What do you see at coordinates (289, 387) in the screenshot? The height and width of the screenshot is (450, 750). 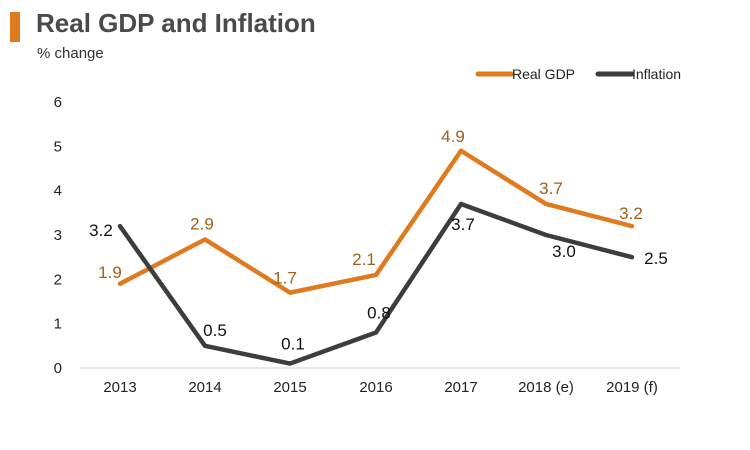 I see `x-tick-label: 2015` at bounding box center [289, 387].